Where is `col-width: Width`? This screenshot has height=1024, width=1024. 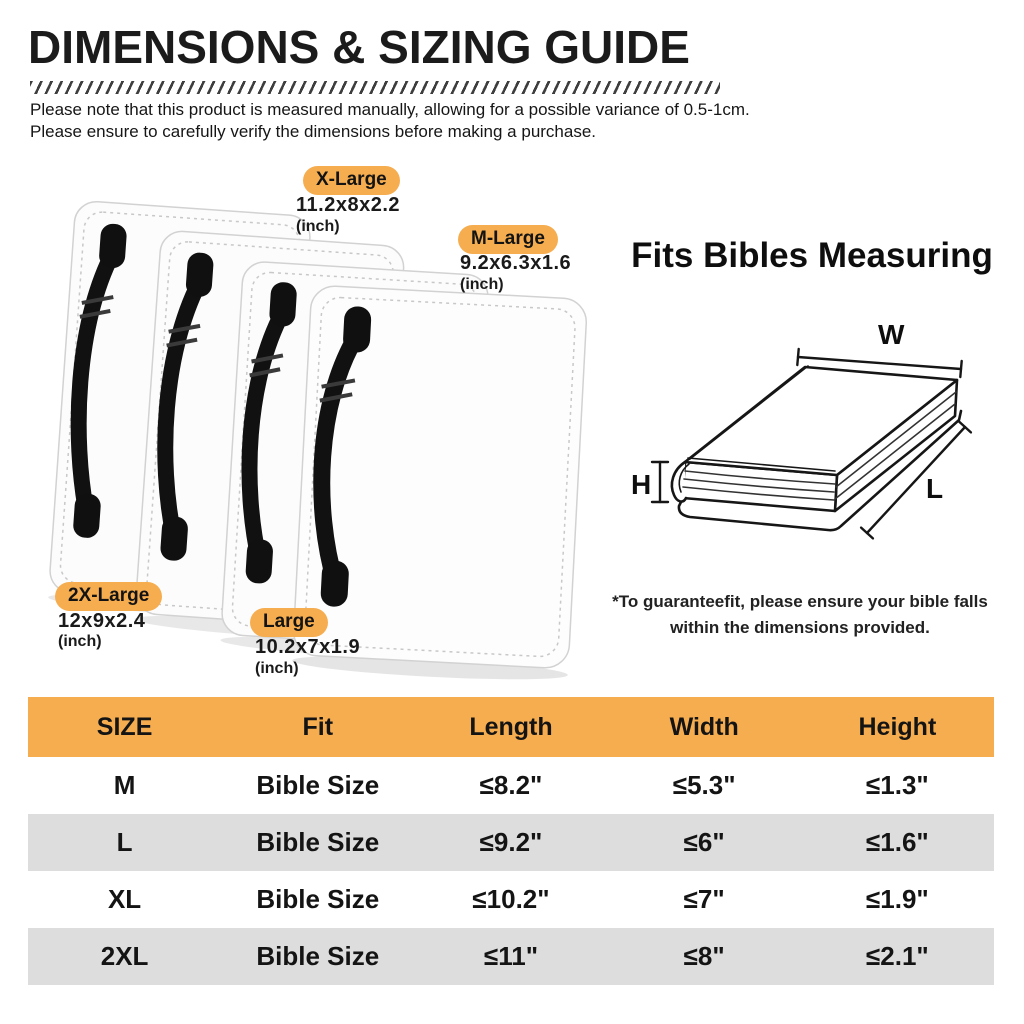 col-width: Width is located at coordinates (704, 726).